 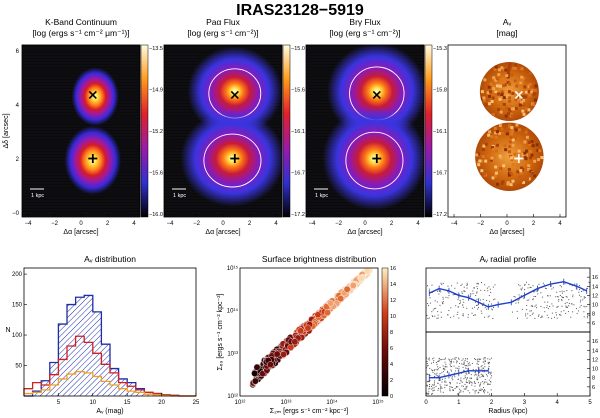 What do you see at coordinates (234, 94) in the screenshot?
I see `nucleus-north-marker` at bounding box center [234, 94].